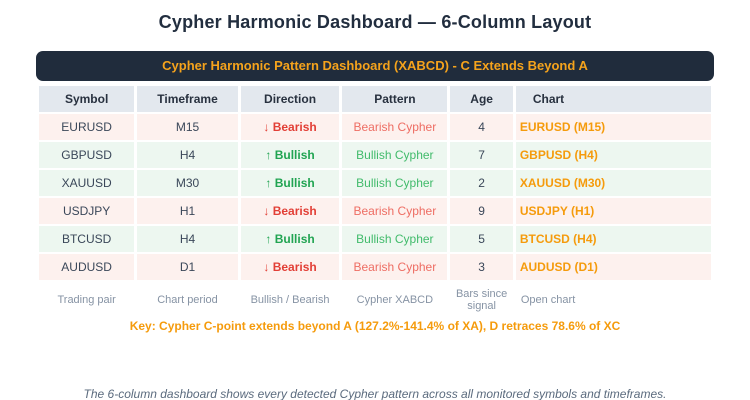 This screenshot has width=750, height=400. What do you see at coordinates (557, 211) in the screenshot?
I see `chart-link: USDJPY (H1)` at bounding box center [557, 211].